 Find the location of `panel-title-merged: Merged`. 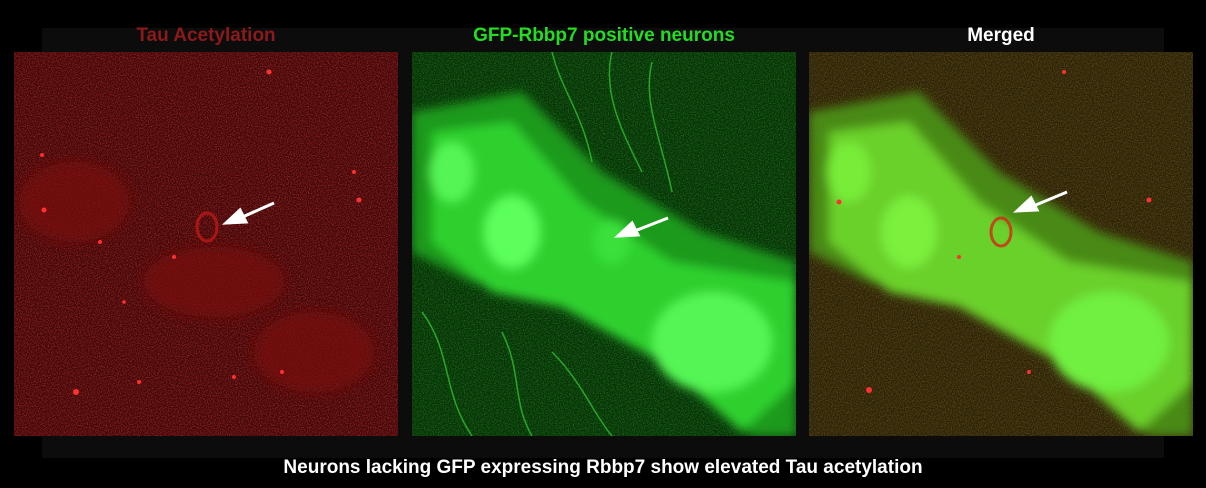

panel-title-merged: Merged is located at coordinates (1001, 35).